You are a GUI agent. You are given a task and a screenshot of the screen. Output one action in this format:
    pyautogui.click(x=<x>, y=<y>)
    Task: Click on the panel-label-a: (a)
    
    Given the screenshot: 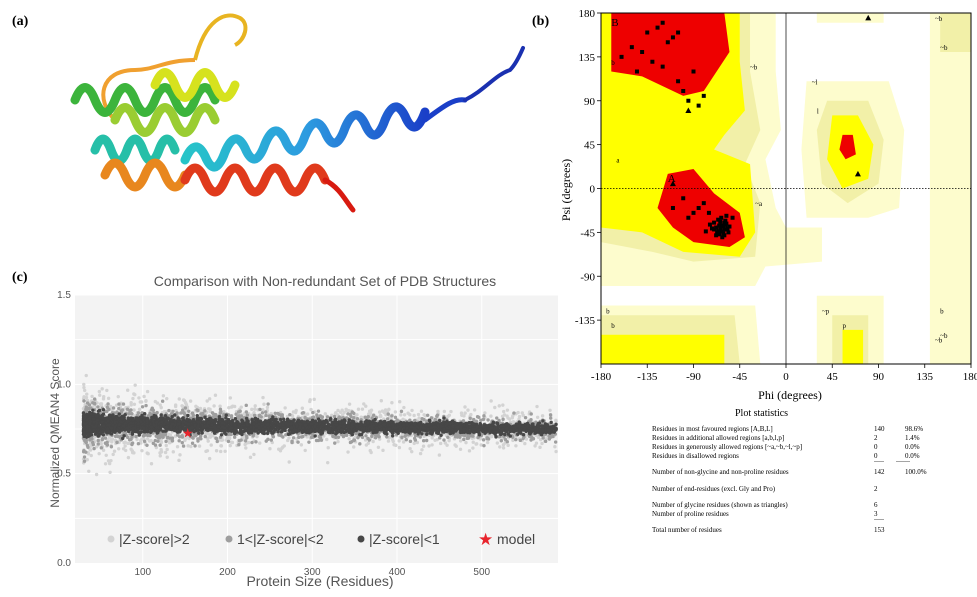 What is the action you would take?
    pyautogui.click(x=20, y=21)
    